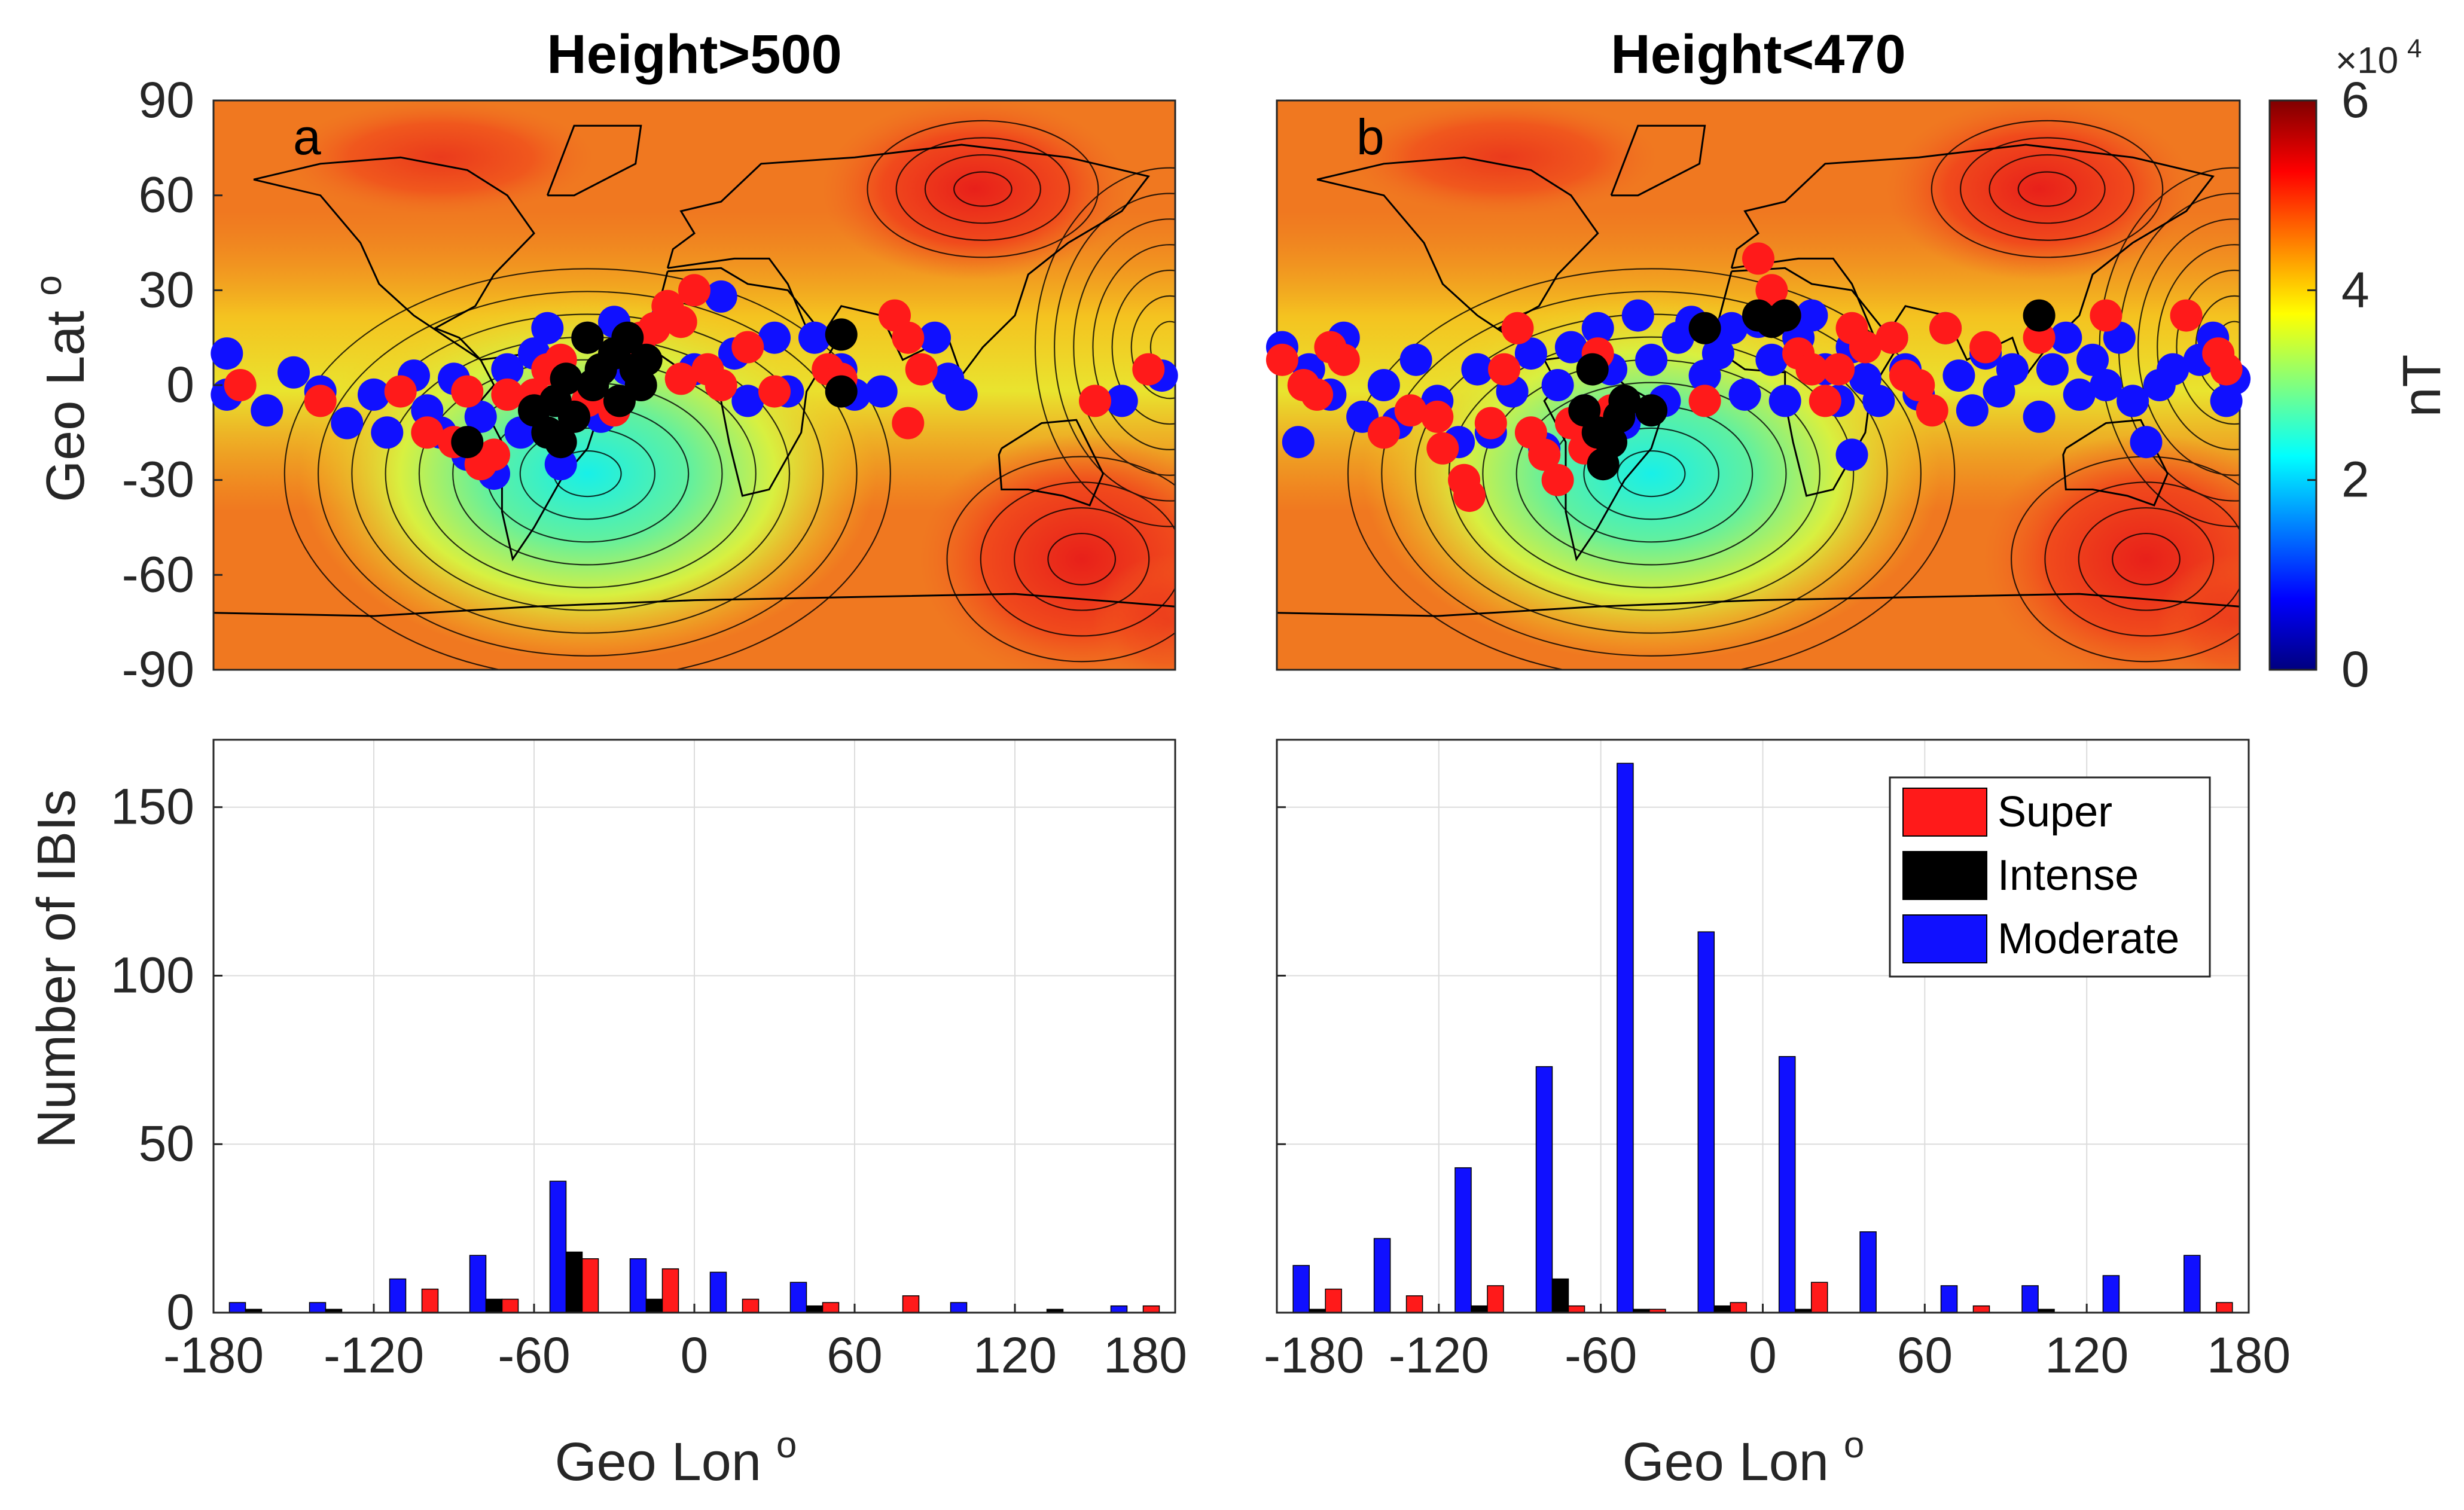  Describe the element at coordinates (1944, 938) in the screenshot. I see `legend-swatch-moderate` at that location.